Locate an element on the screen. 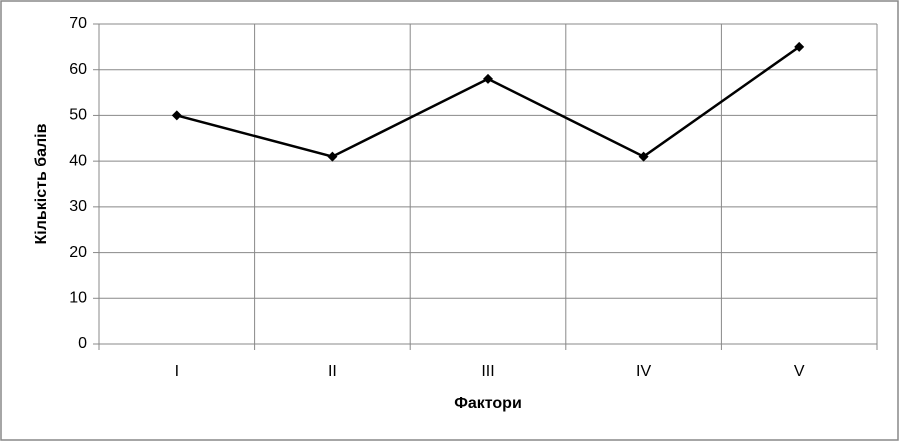 The width and height of the screenshot is (900, 442). y-tick-label: 0 is located at coordinates (82, 343).